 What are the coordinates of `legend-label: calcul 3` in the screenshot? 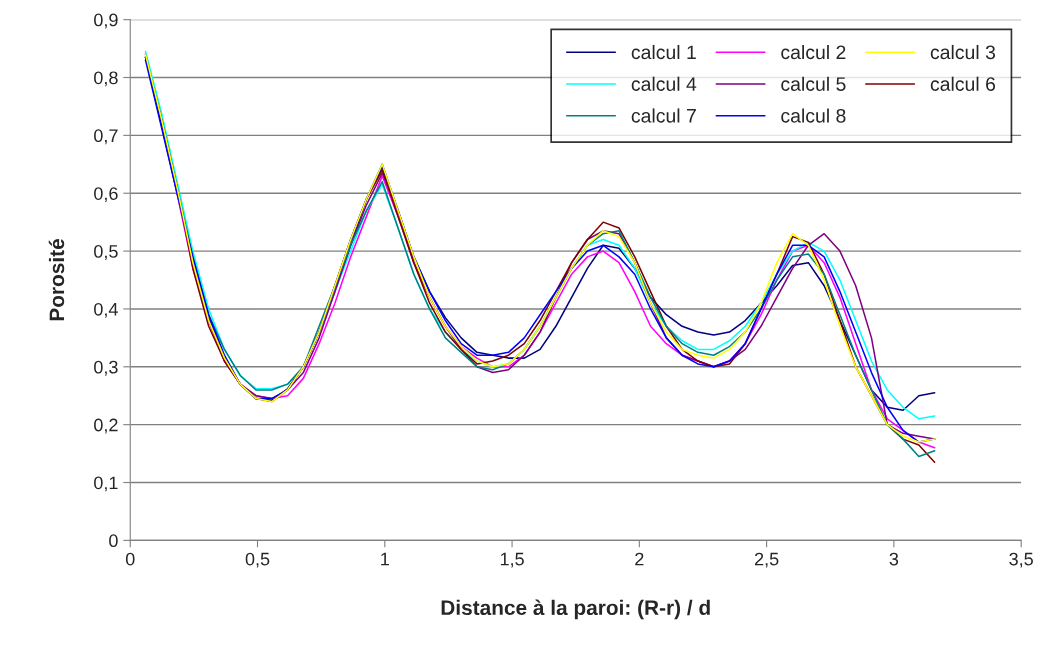 It's located at (963, 52).